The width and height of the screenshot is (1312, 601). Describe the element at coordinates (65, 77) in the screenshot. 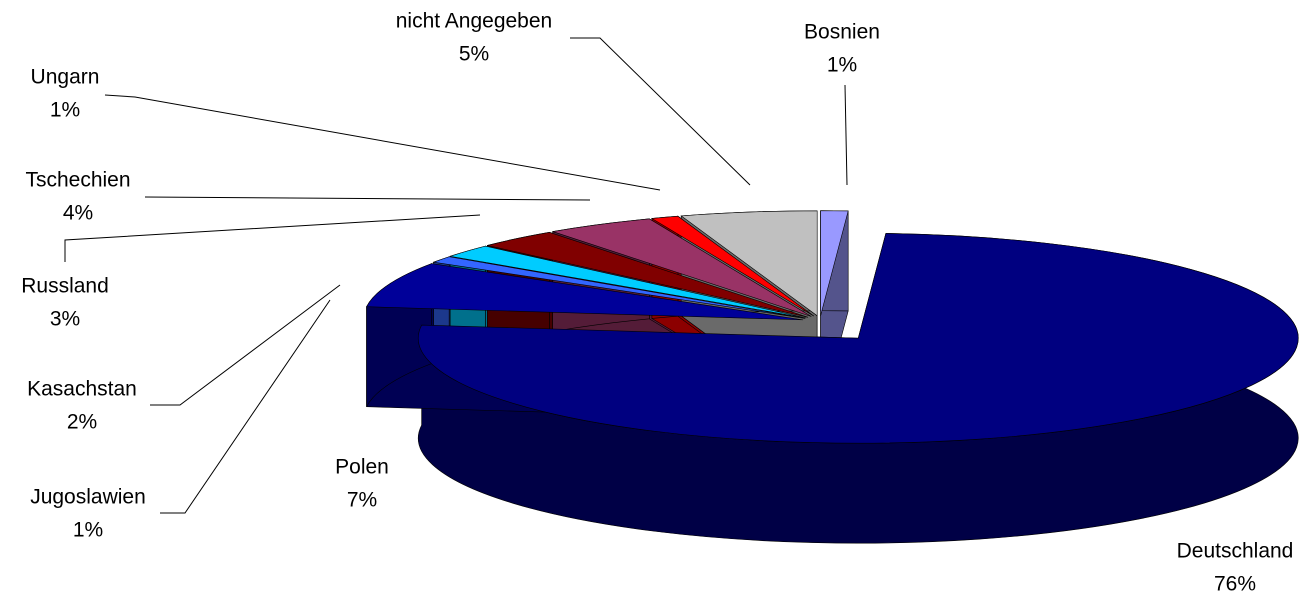

I see `slice-label: Ungarn` at that location.